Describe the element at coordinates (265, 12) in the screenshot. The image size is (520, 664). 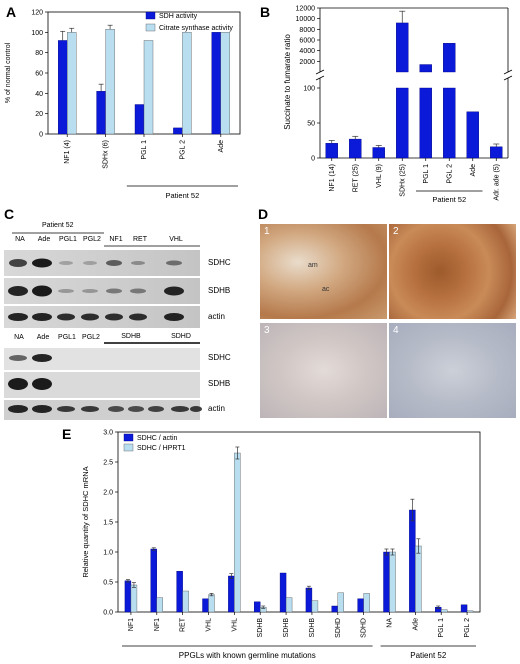
I see `panel-label-b: B` at that location.